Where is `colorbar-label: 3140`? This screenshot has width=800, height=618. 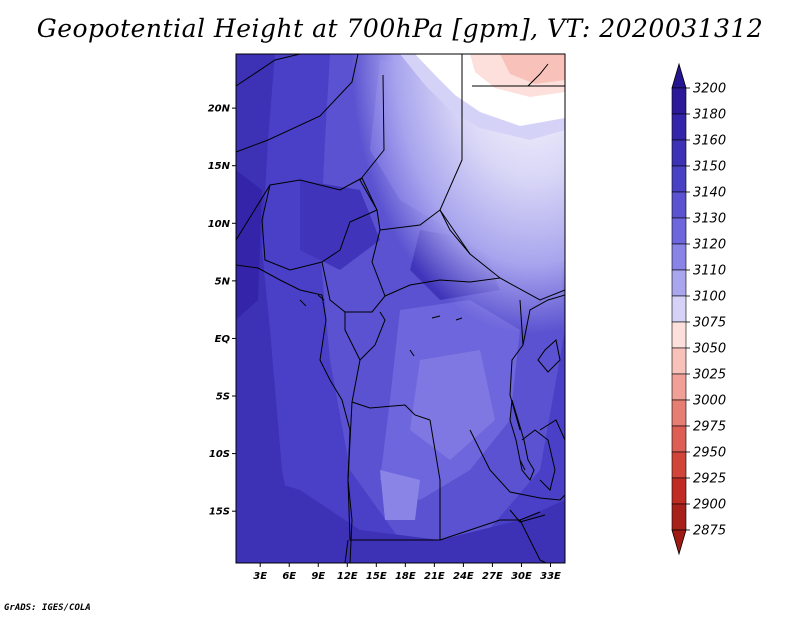
colorbar-label: 3140 is located at coordinates (709, 193).